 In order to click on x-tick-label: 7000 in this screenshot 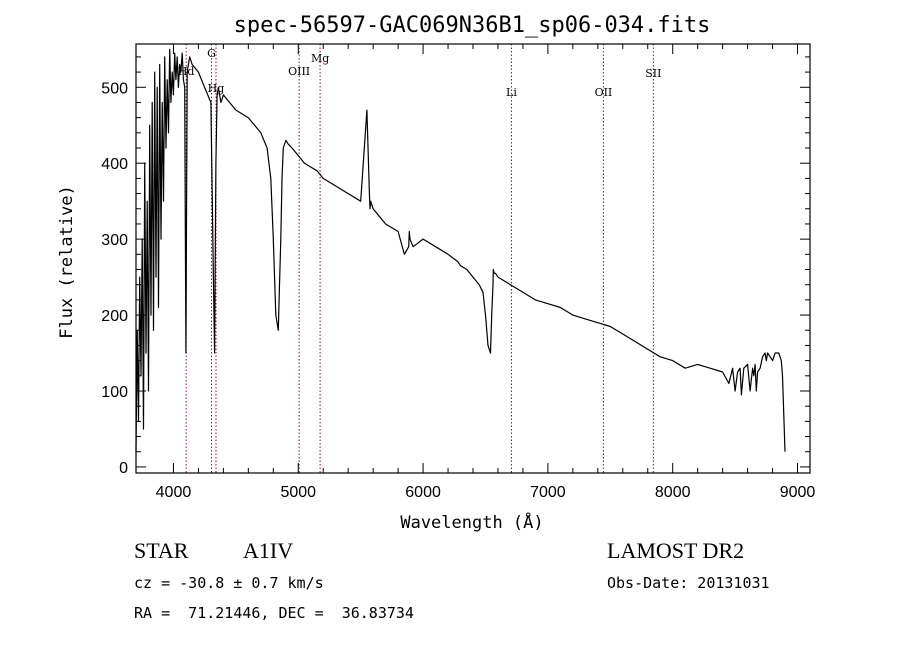, I will do `click(548, 492)`.